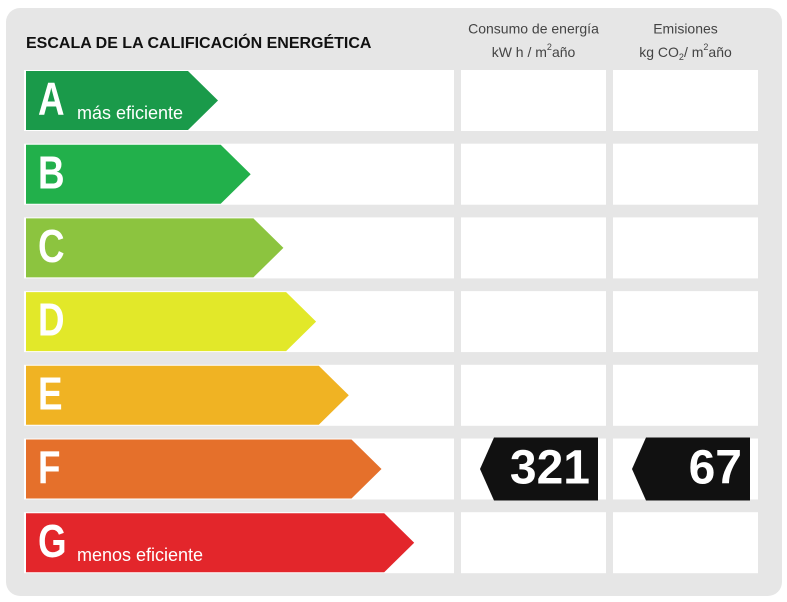 This screenshot has height=602, width=787. What do you see at coordinates (51, 99) in the screenshot?
I see `rating-letter: A` at bounding box center [51, 99].